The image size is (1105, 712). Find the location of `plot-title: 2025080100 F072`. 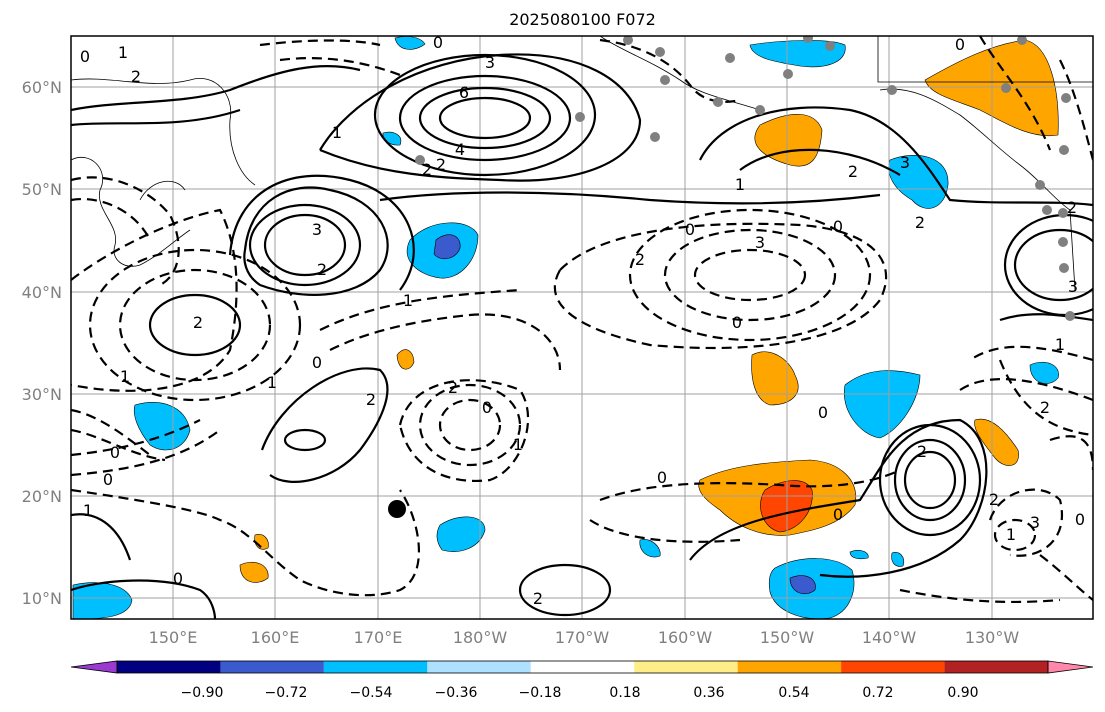

plot-title: 2025080100 F072 is located at coordinates (582, 19).